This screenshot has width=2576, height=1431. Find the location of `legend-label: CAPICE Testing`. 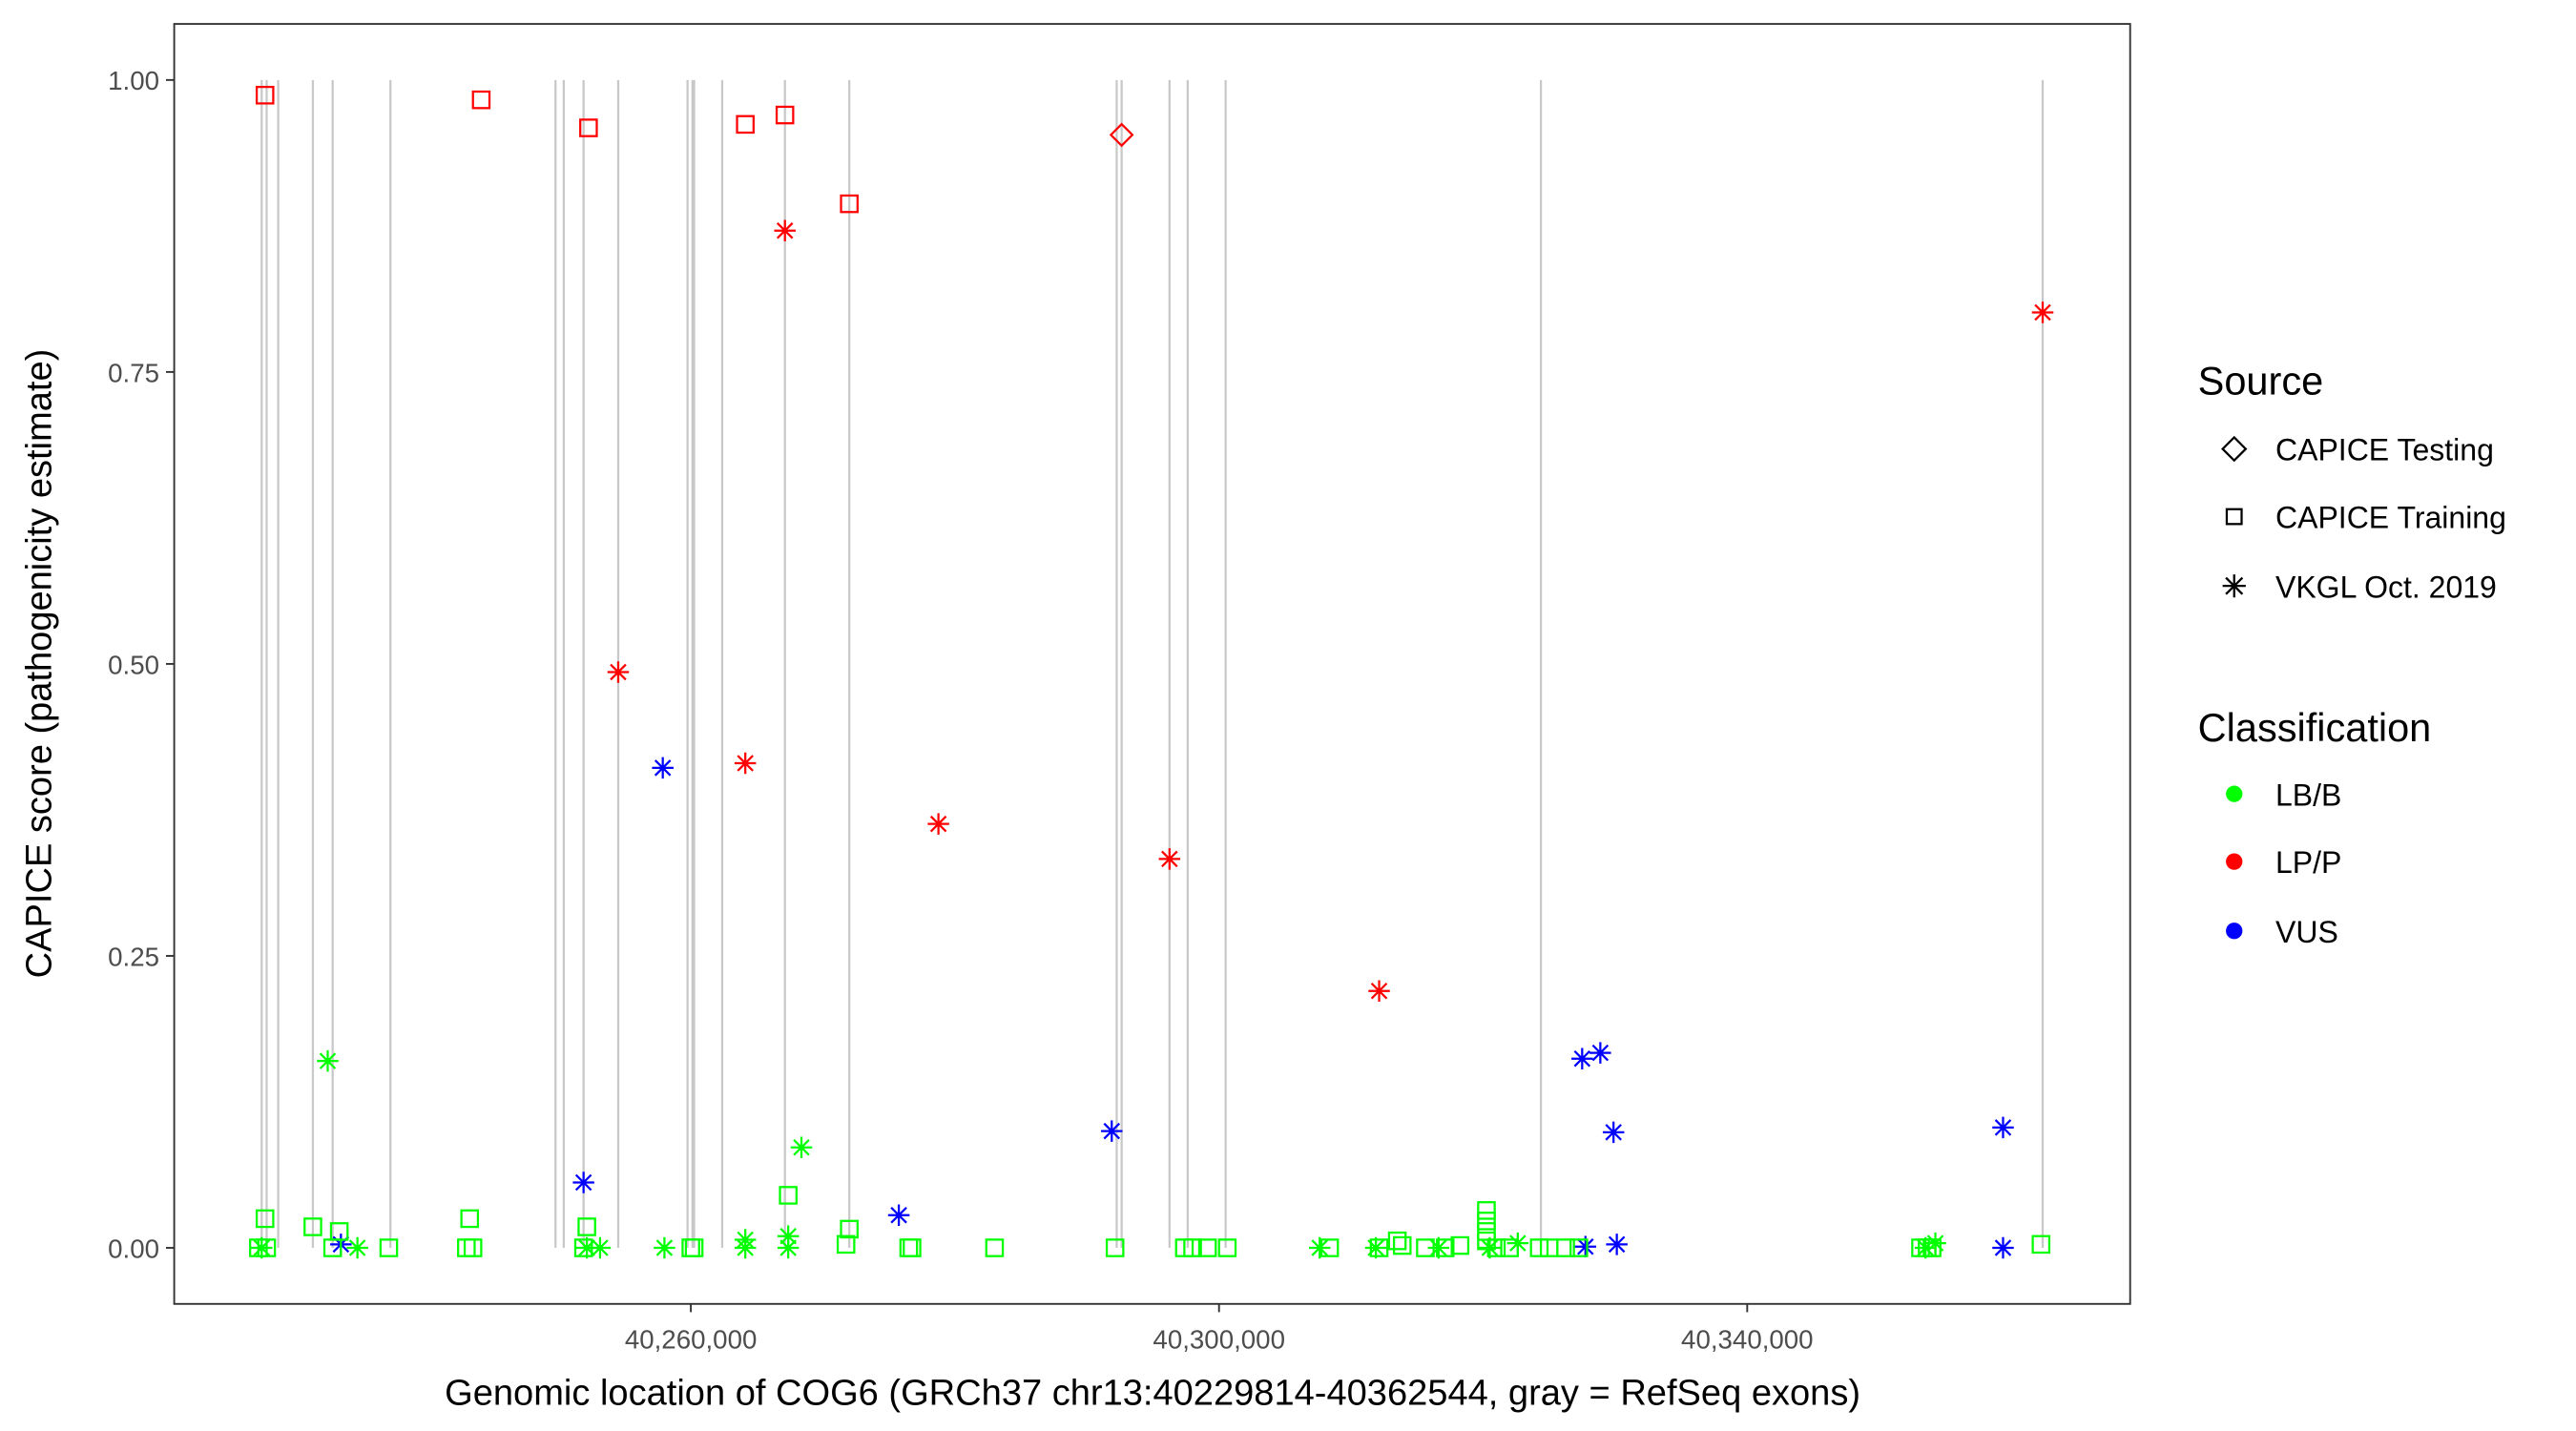

legend-label: CAPICE Testing is located at coordinates (2384, 450).